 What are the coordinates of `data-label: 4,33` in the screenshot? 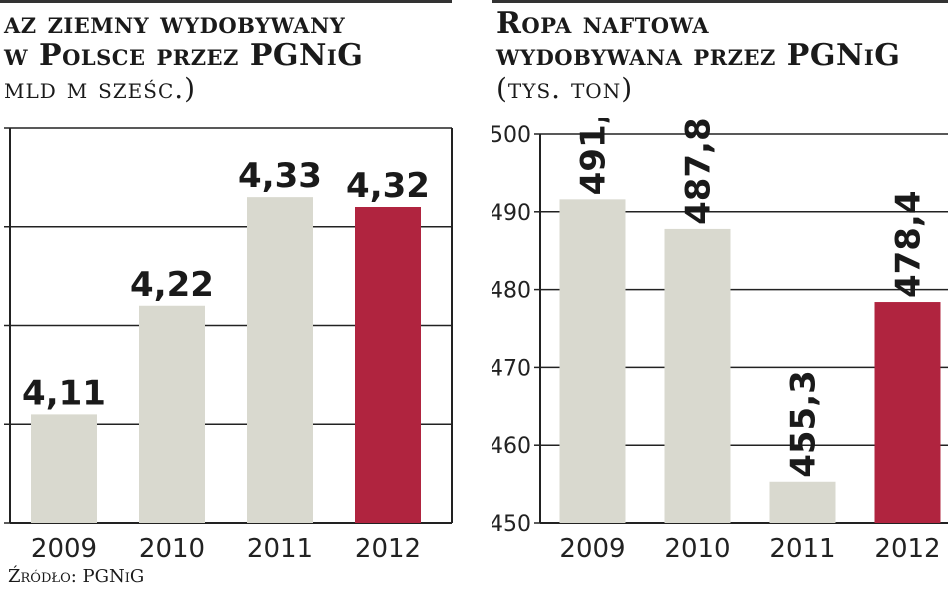 It's located at (280, 176).